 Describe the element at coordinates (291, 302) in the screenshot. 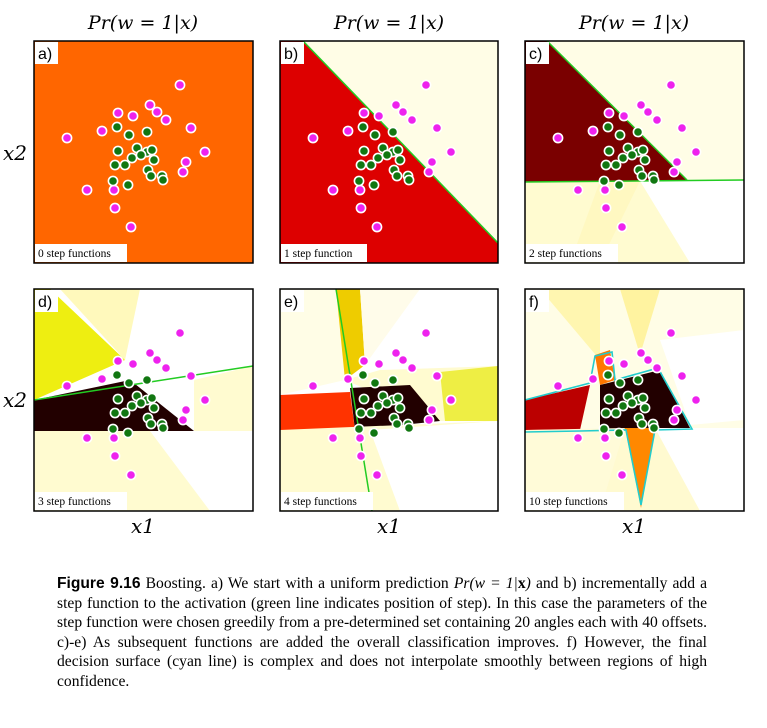

I see `panel-letter: e)` at that location.